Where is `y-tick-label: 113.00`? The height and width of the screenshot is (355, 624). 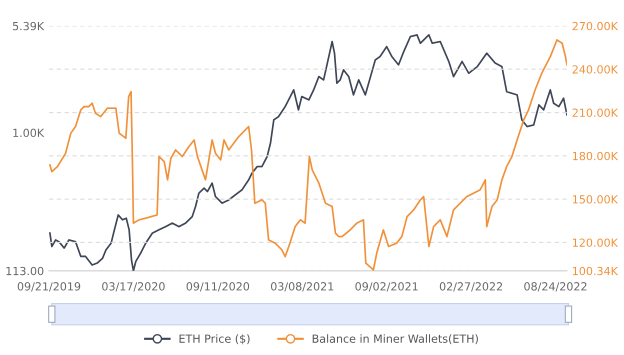 y-tick-label: 113.00 is located at coordinates (25, 271).